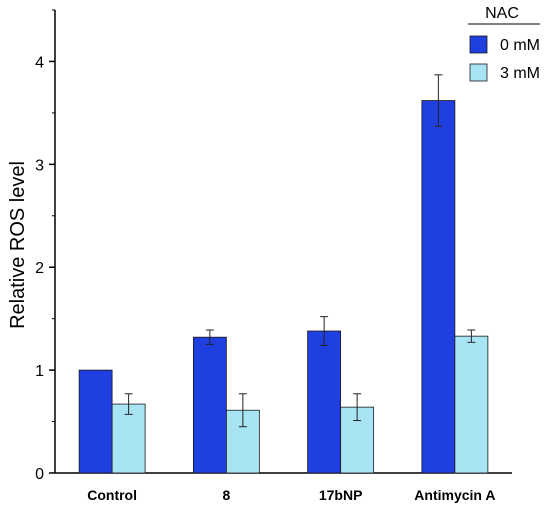  What do you see at coordinates (39, 62) in the screenshot?
I see `y-tick-label: 4` at bounding box center [39, 62].